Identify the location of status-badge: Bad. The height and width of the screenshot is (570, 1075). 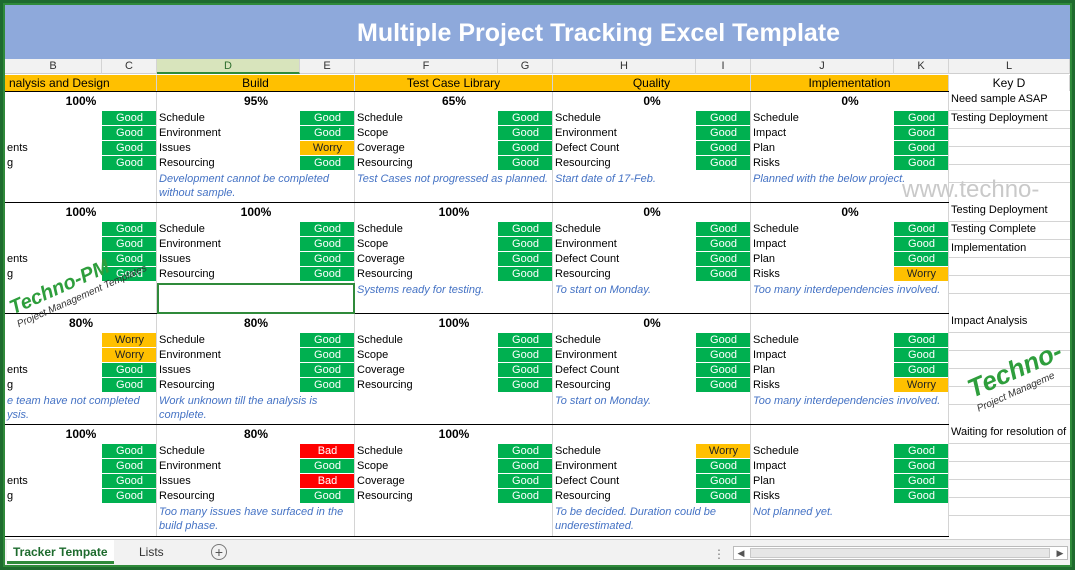
(327, 451).